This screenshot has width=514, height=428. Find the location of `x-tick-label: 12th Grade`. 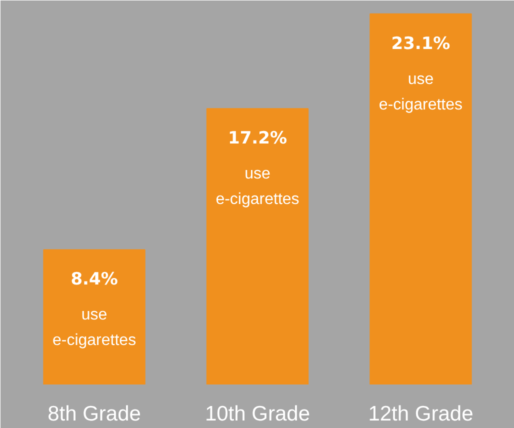

x-tick-label: 12th Grade is located at coordinates (421, 414).